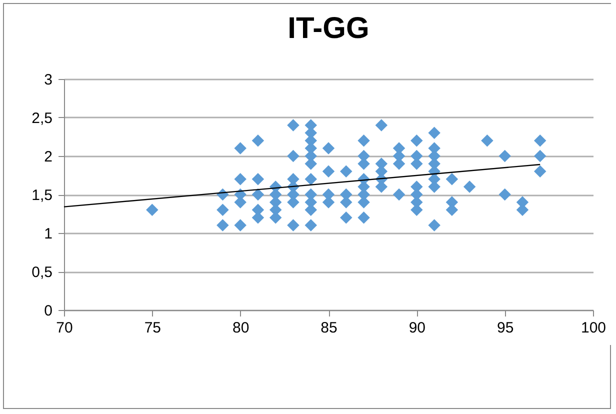  I want to click on y-tick-label: 2,5, so click(42, 118).